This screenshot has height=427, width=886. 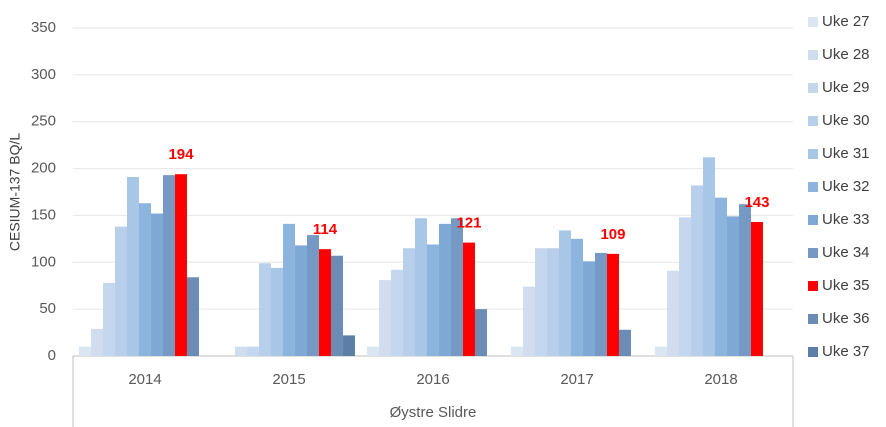 I want to click on legend-label: Uke 27, so click(x=846, y=21).